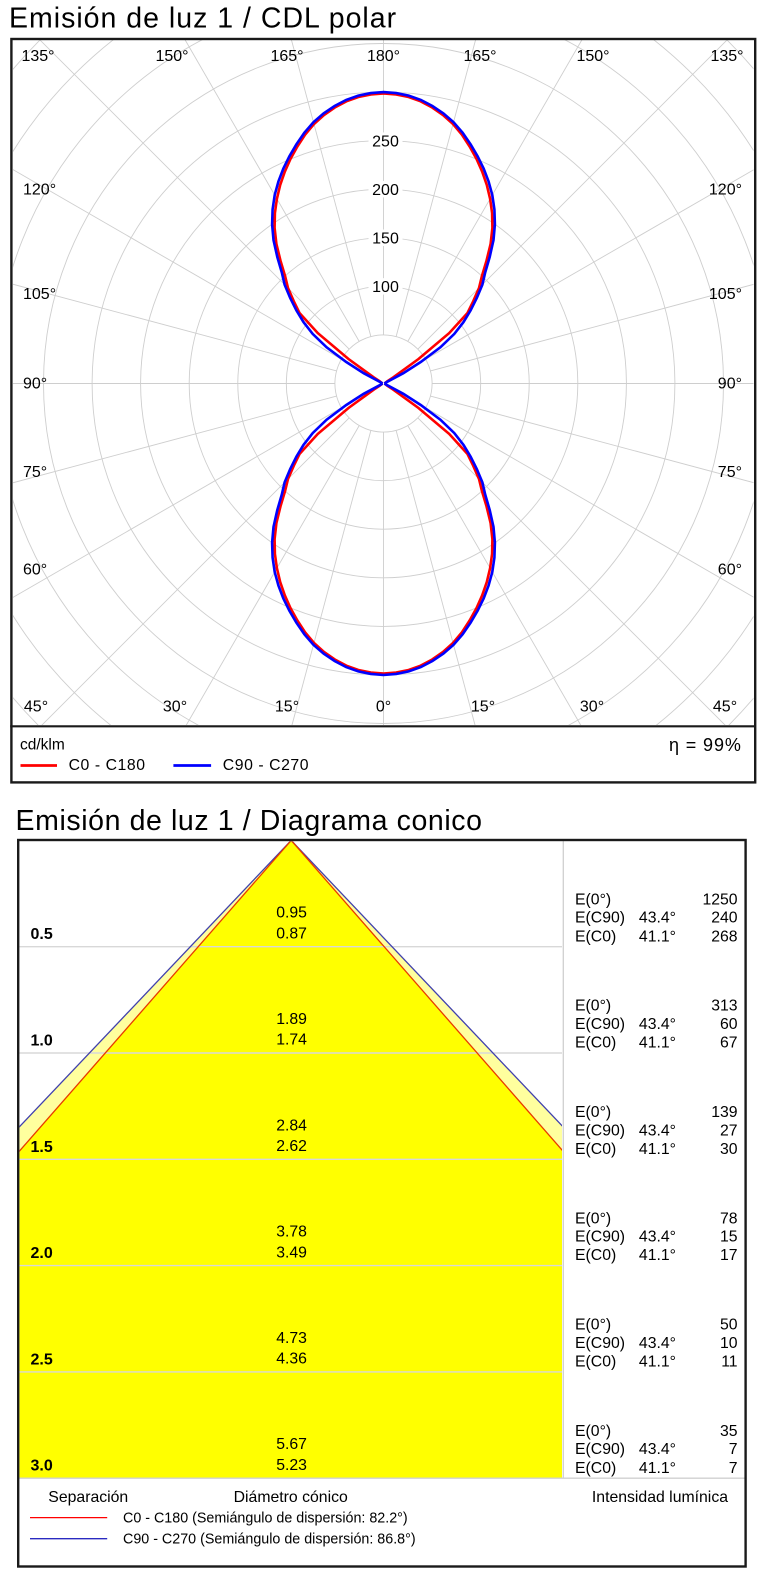  Describe the element at coordinates (291, 1125) in the screenshot. I see `svg-text: 2.84` at that location.